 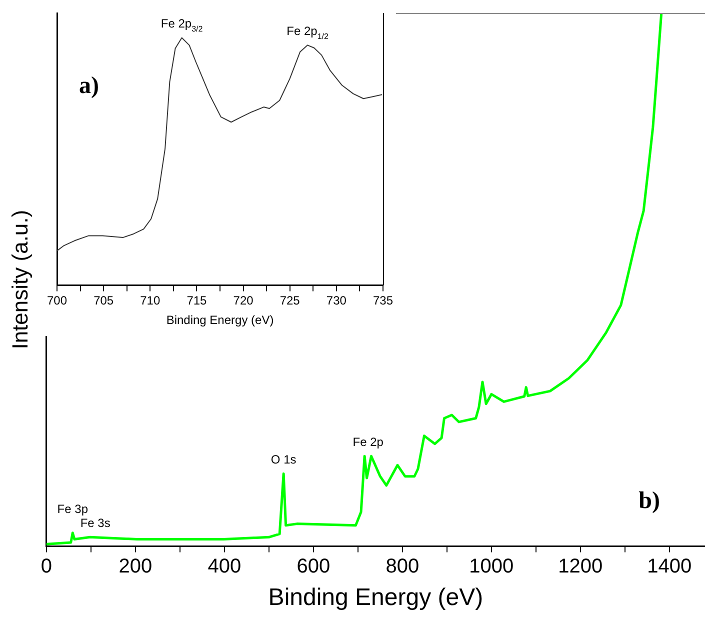 I want to click on x-tick-label: 715, so click(x=197, y=301).